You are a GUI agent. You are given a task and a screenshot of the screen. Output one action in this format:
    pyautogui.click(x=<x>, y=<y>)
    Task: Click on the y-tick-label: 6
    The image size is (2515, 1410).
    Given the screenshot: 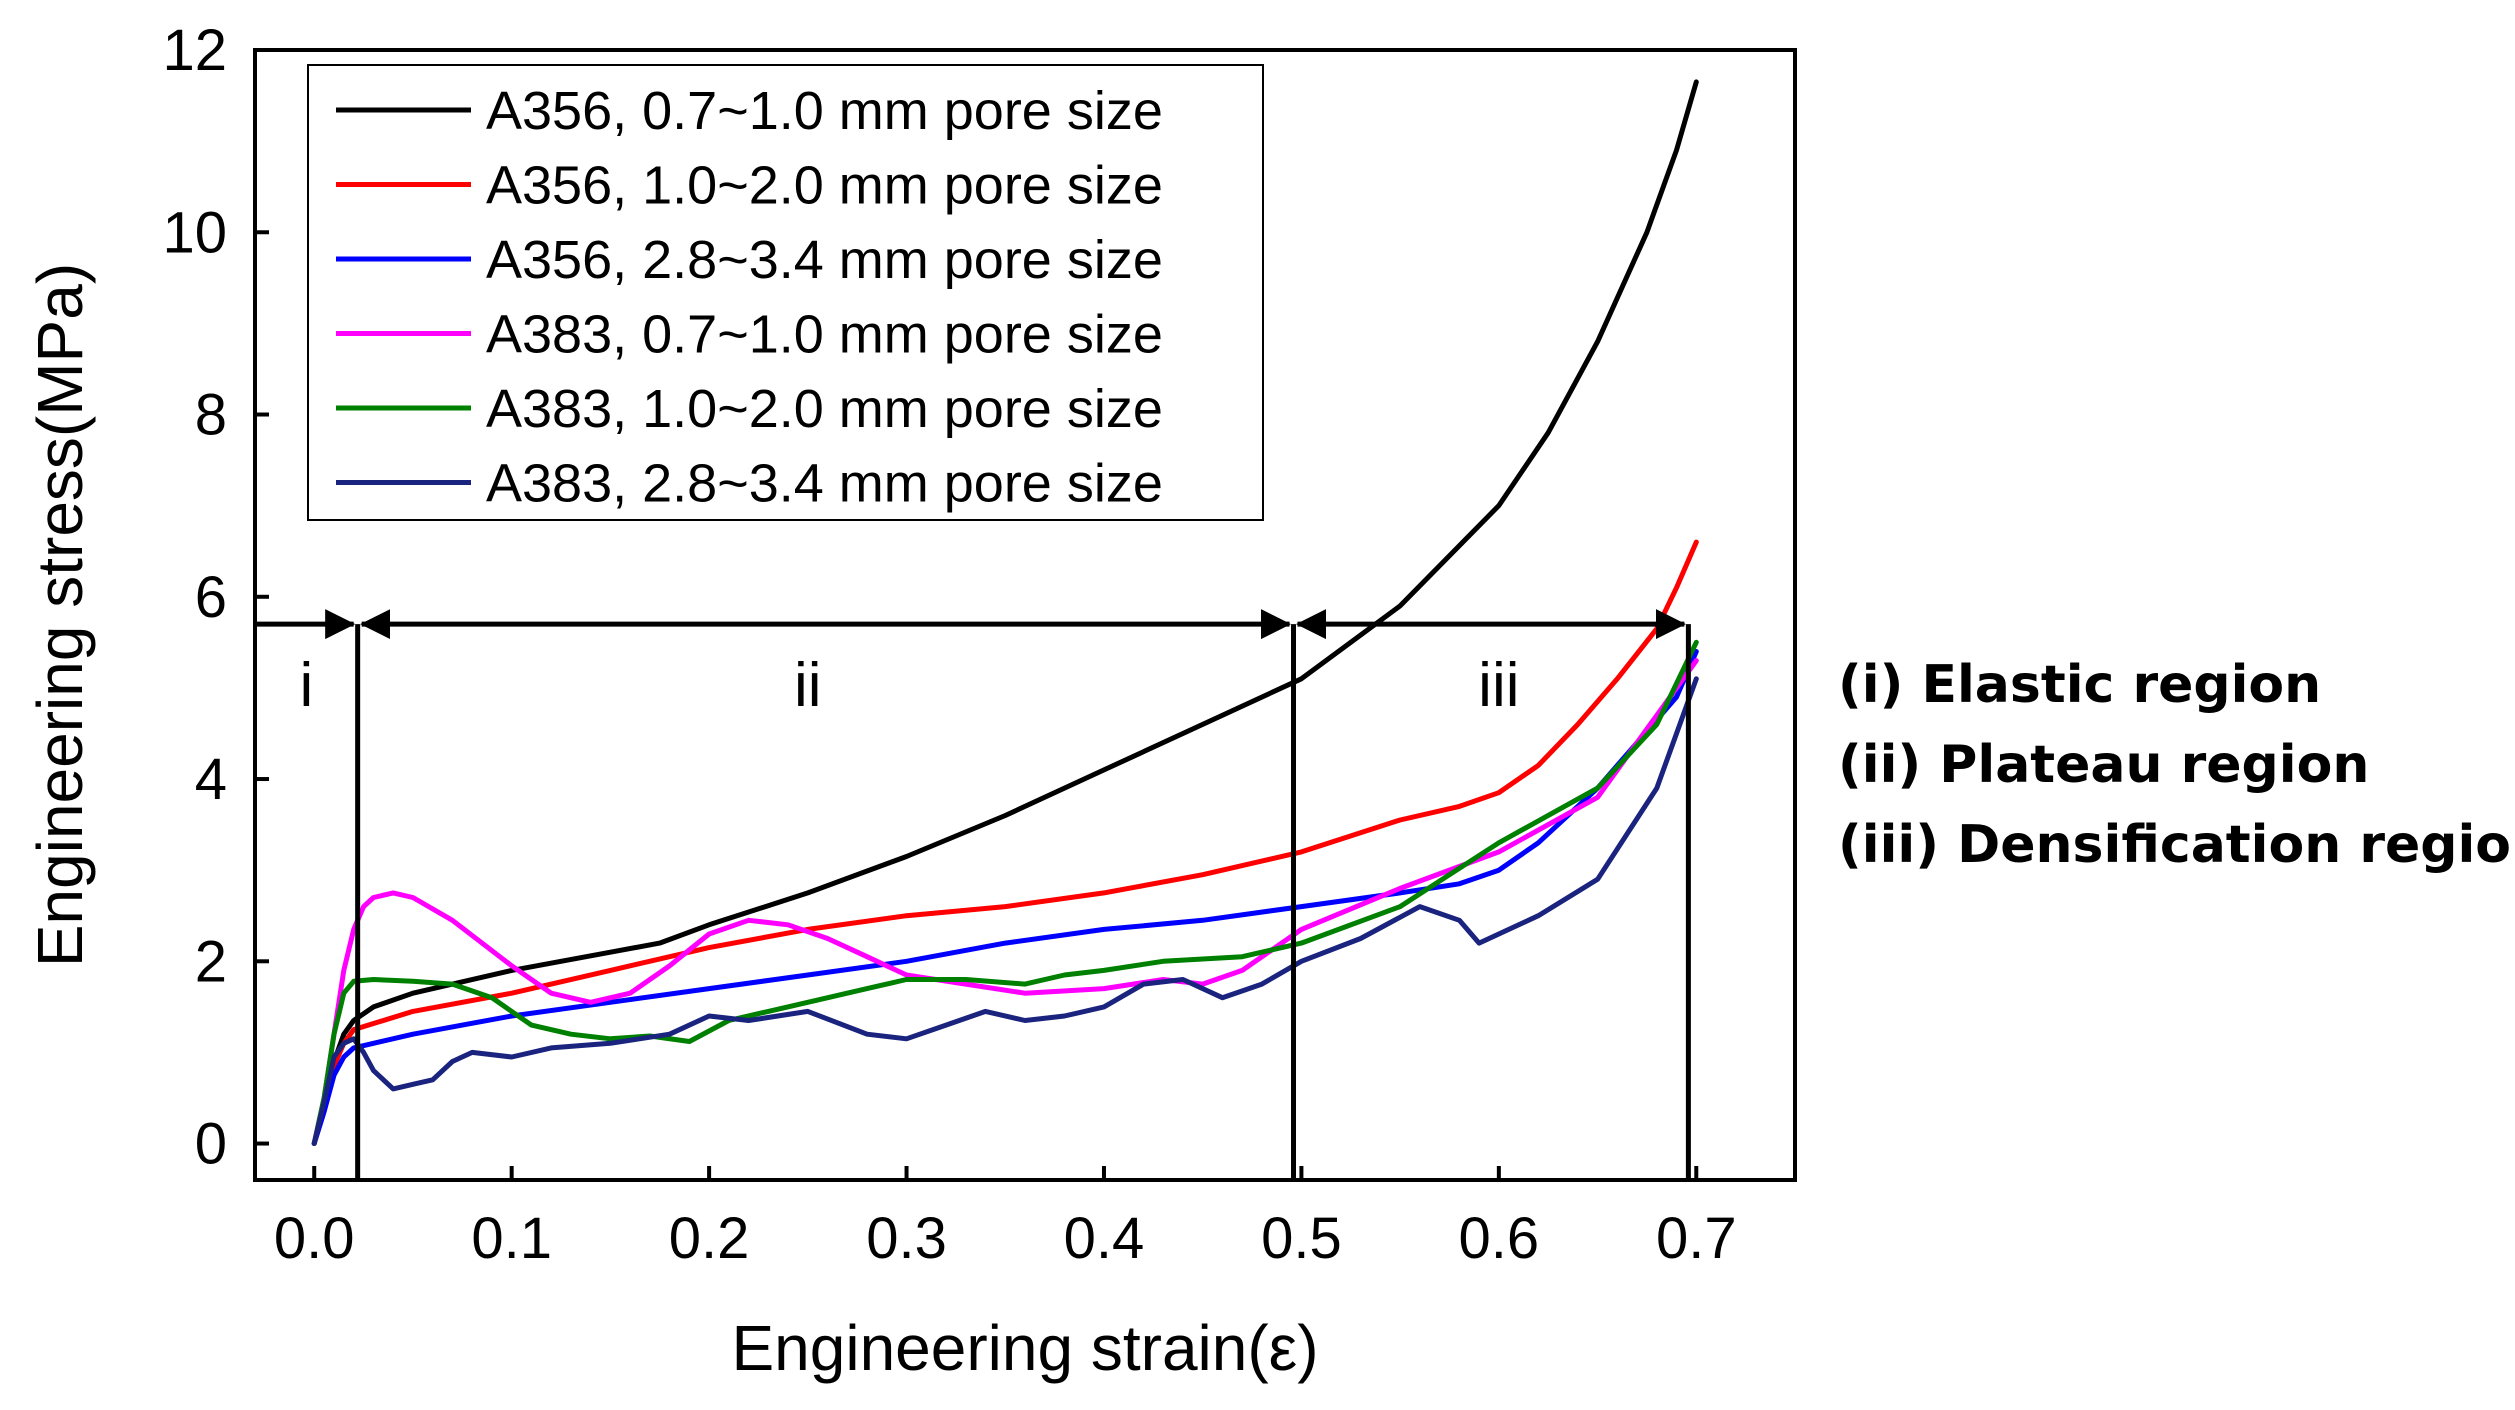 What is the action you would take?
    pyautogui.click(x=211, y=597)
    